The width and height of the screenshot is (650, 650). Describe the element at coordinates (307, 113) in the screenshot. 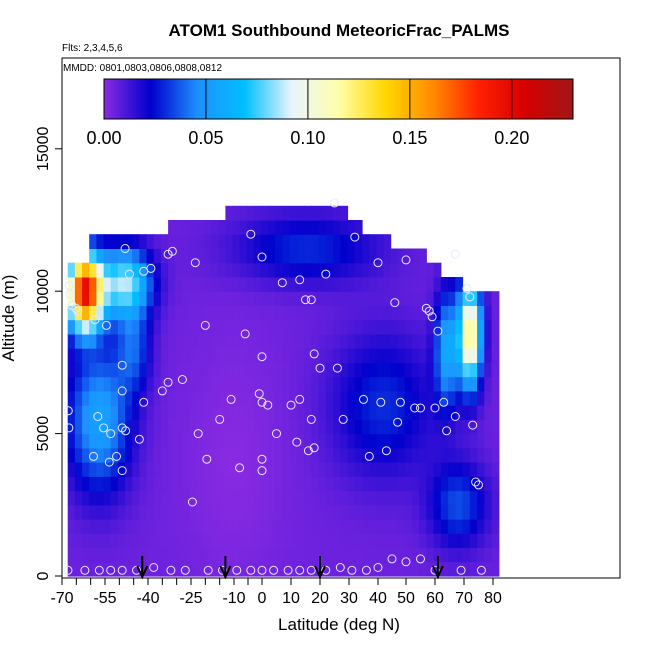

I see `colorbar-ticks: 0.00 0.05 0.10 0.15 0.20` at that location.